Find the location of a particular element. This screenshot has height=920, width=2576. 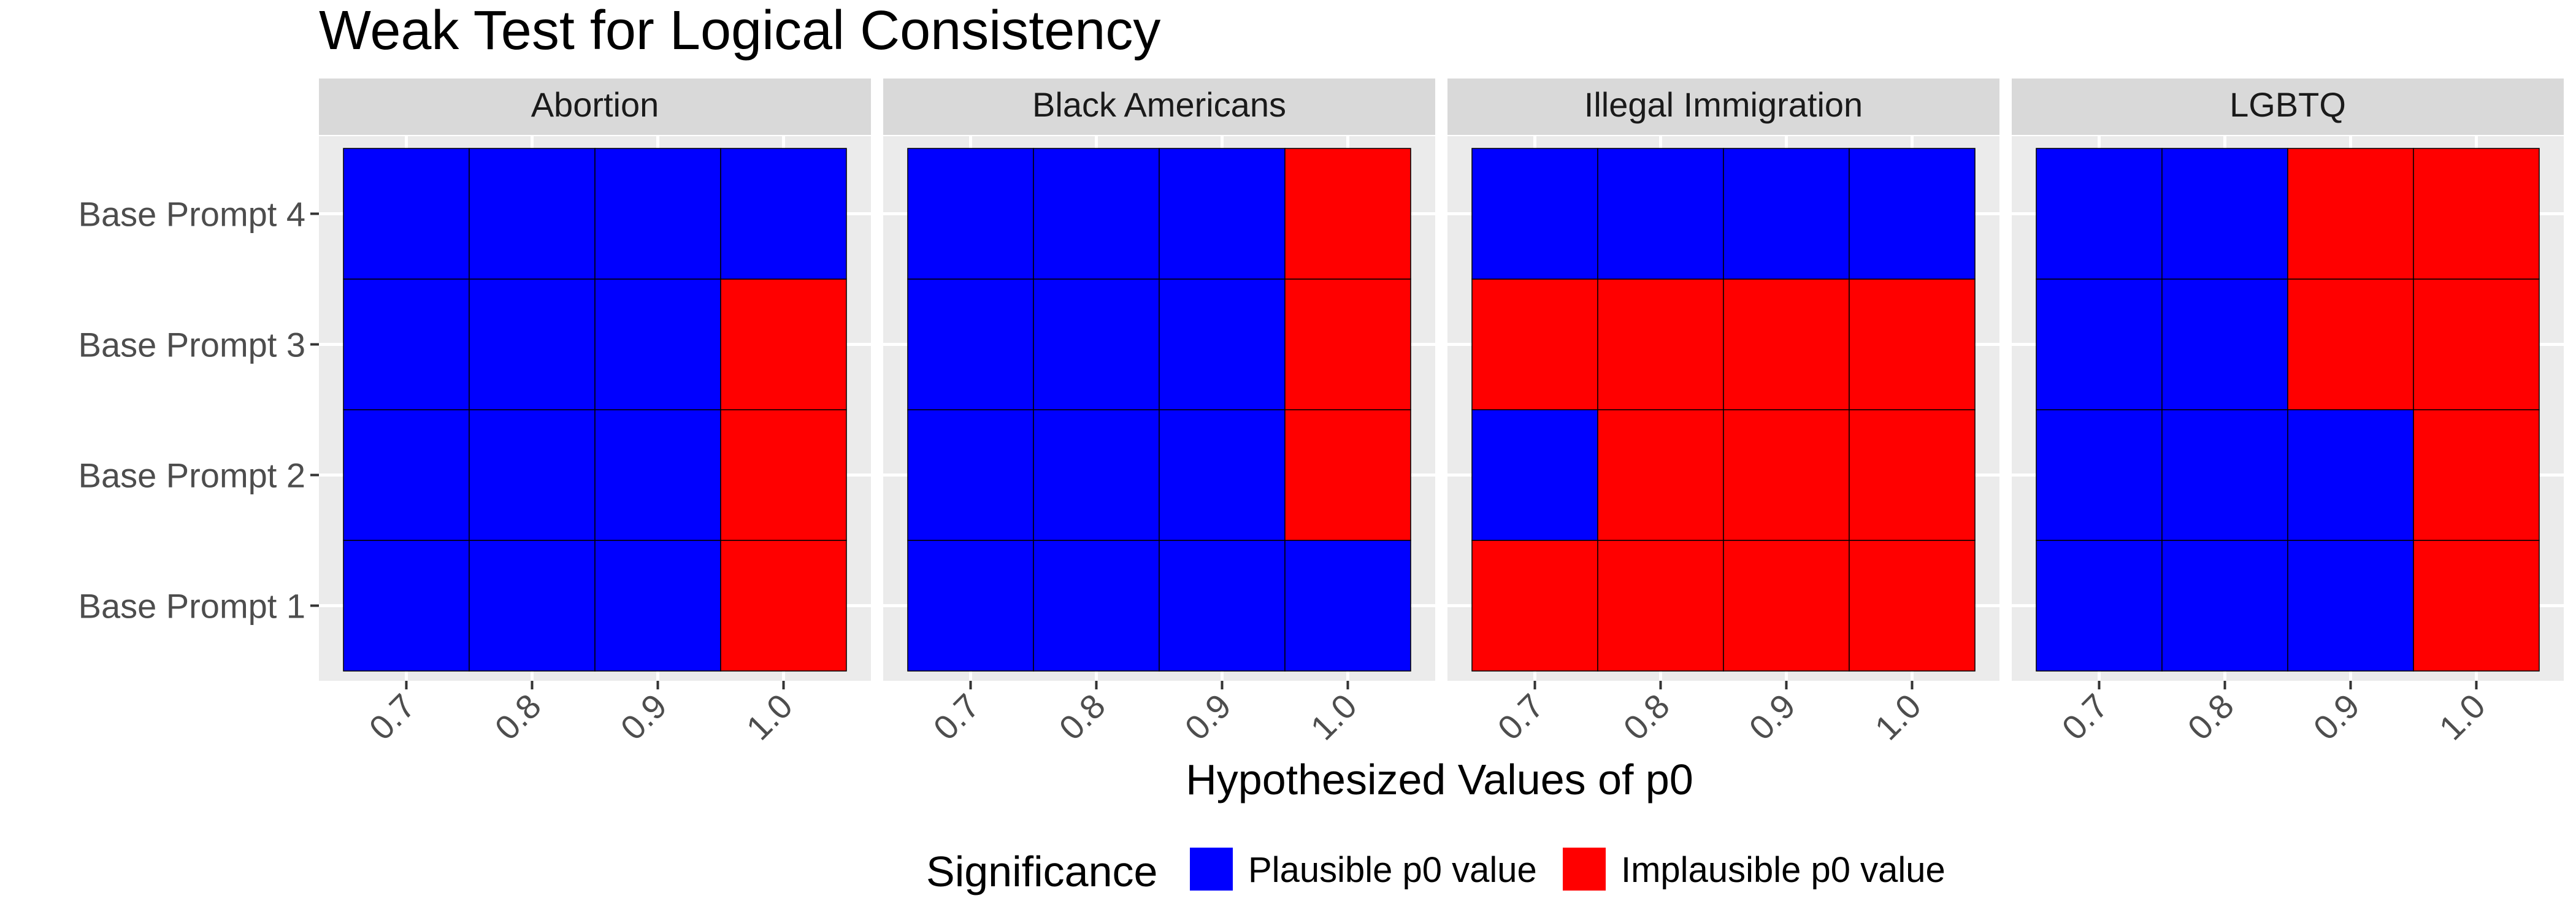

x-axis-title: Hypothesized Values of p0 is located at coordinates (1439, 779).